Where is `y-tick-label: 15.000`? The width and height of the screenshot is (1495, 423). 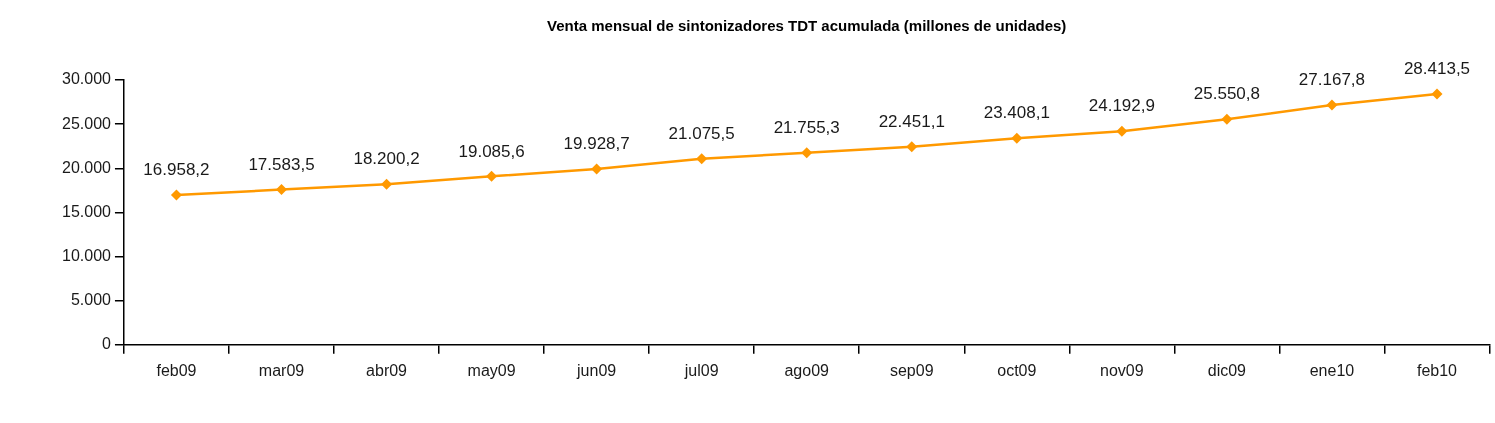 y-tick-label: 15.000 is located at coordinates (87, 211).